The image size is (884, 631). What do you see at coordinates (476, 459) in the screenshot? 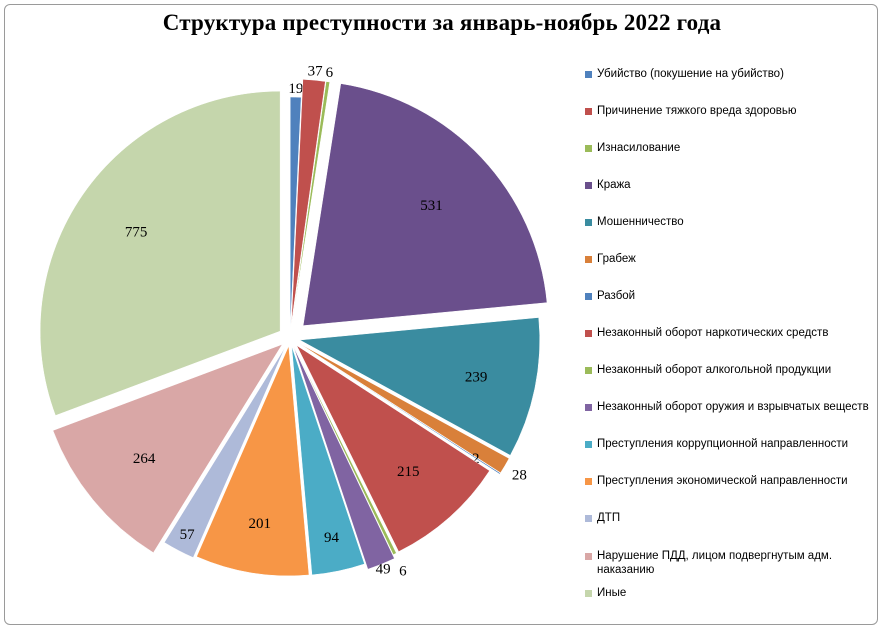
I see `data-label: 2` at bounding box center [476, 459].